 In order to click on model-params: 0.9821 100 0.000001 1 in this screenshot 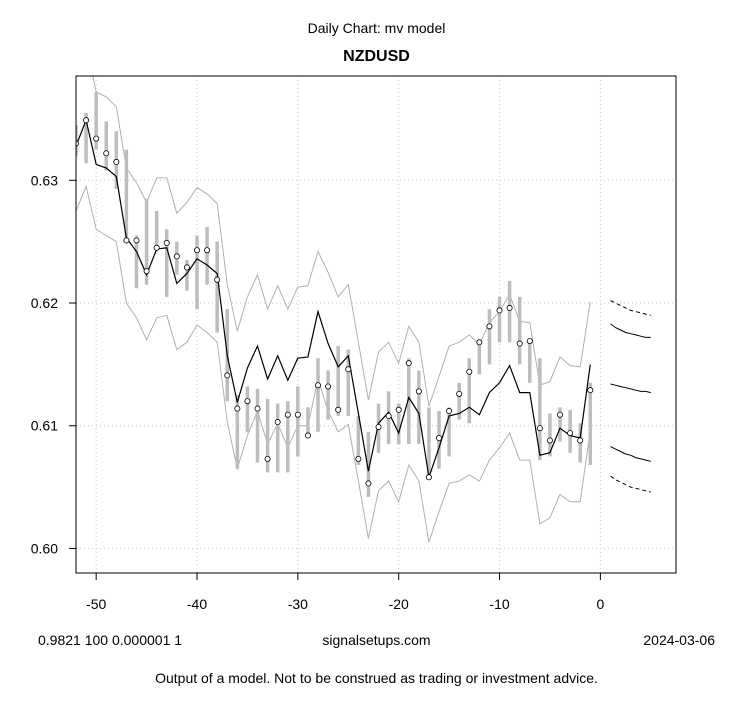, I will do `click(110, 640)`.